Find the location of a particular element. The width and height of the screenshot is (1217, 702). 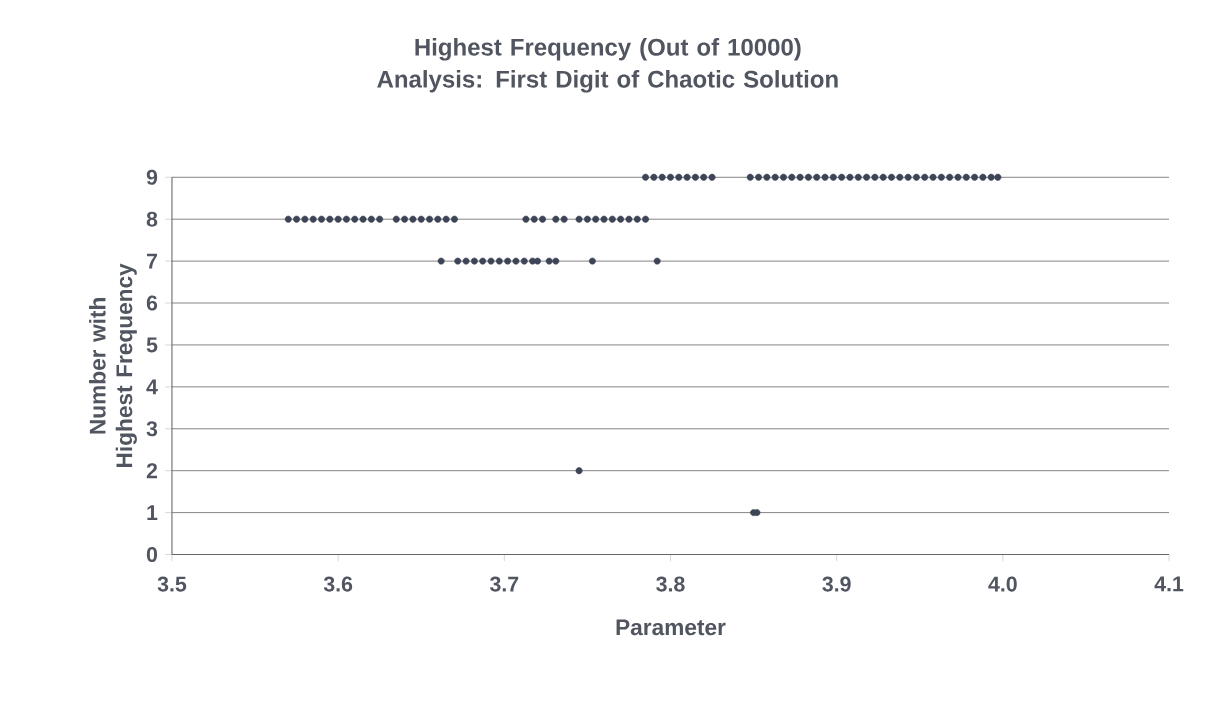

x-tick-label: 3.6 is located at coordinates (338, 584).